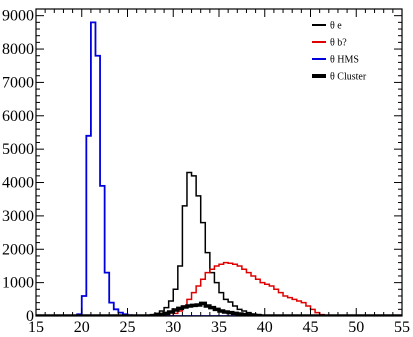  I want to click on x-tick-label: 45, so click(311, 327).